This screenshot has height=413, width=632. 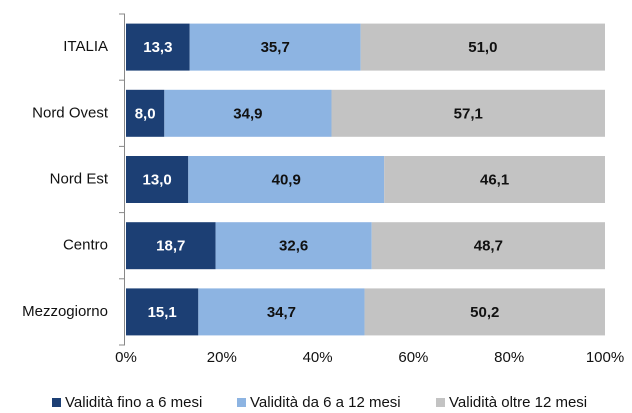 I want to click on value-label: 13,3, so click(x=157, y=47).